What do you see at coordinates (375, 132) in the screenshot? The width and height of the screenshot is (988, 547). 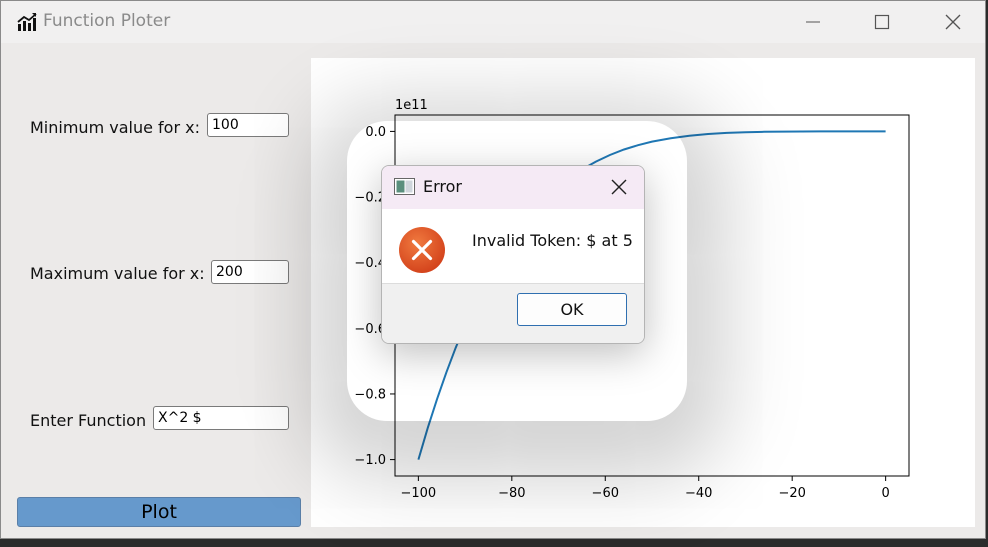 I see `y-tick-label: 0.0` at bounding box center [375, 132].